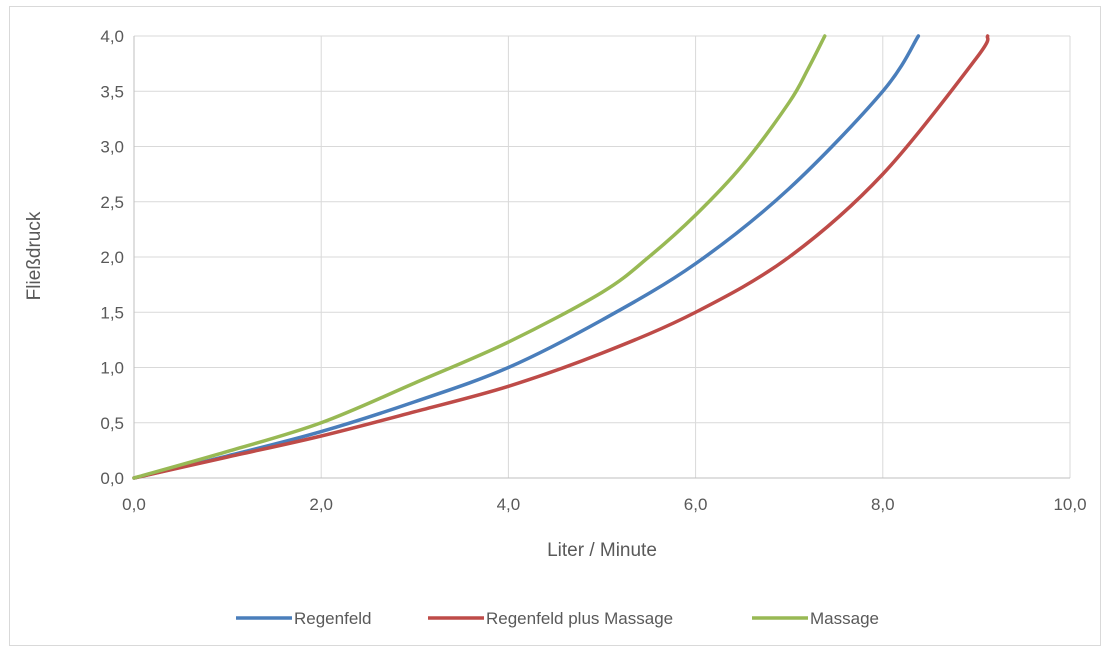  I want to click on x-tick-label: 6,0, so click(696, 504).